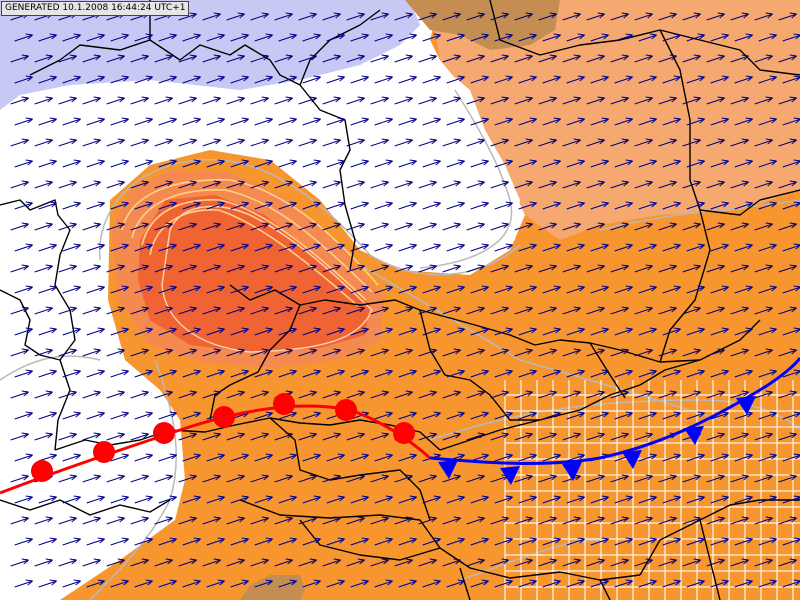 This screenshot has height=600, width=800. I want to click on cold-region, so click(210, 55).